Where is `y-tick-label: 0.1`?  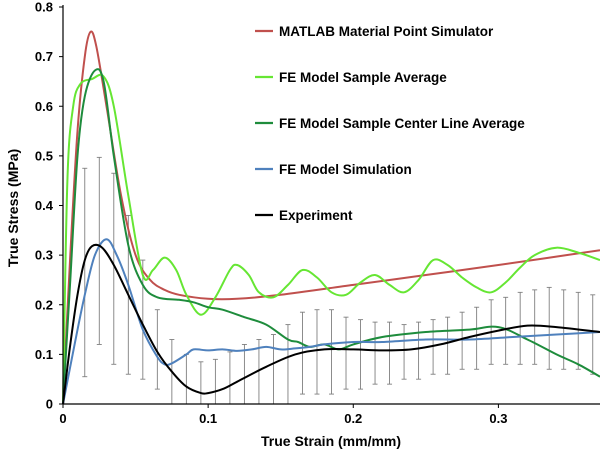
y-tick-label: 0.1 is located at coordinates (44, 354).